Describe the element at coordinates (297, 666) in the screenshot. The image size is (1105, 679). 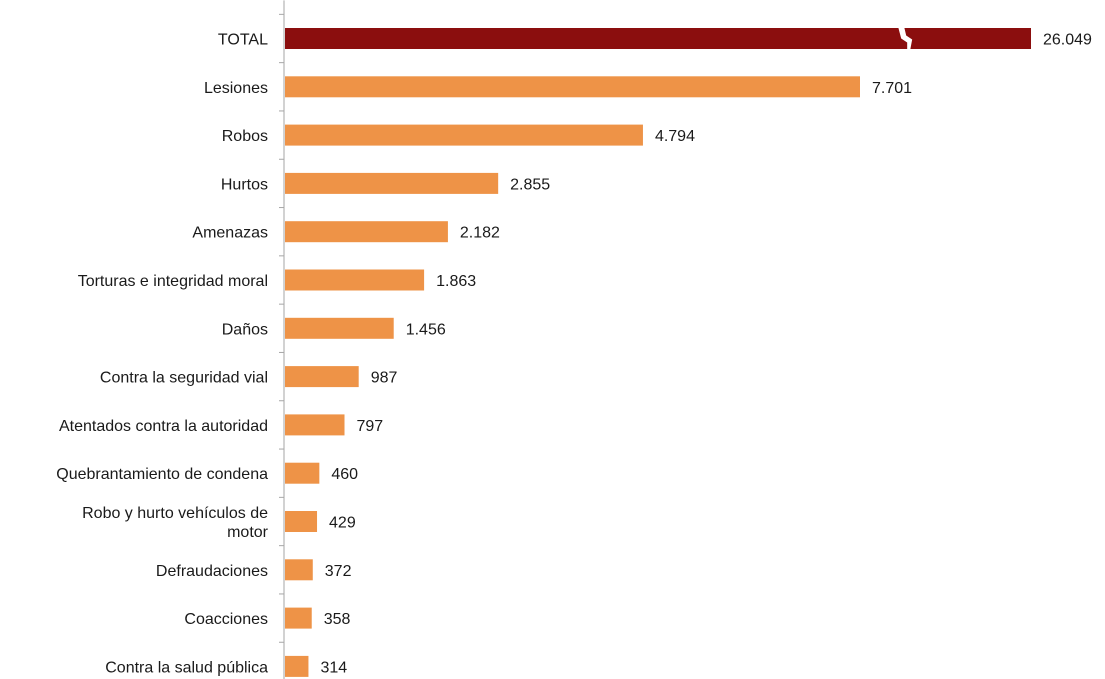
I see `bar-contra-la-salud-pública` at that location.